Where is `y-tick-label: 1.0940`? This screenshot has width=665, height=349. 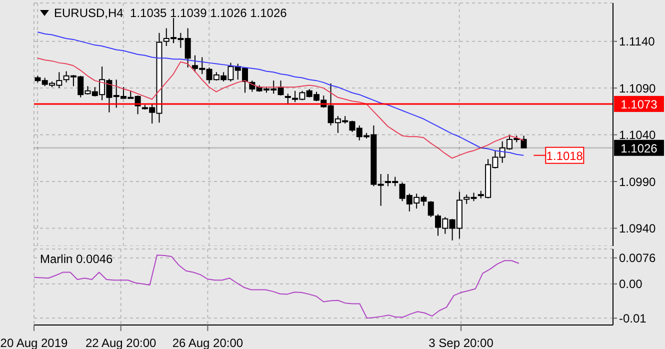
y-tick-label: 1.0940 is located at coordinates (637, 229).